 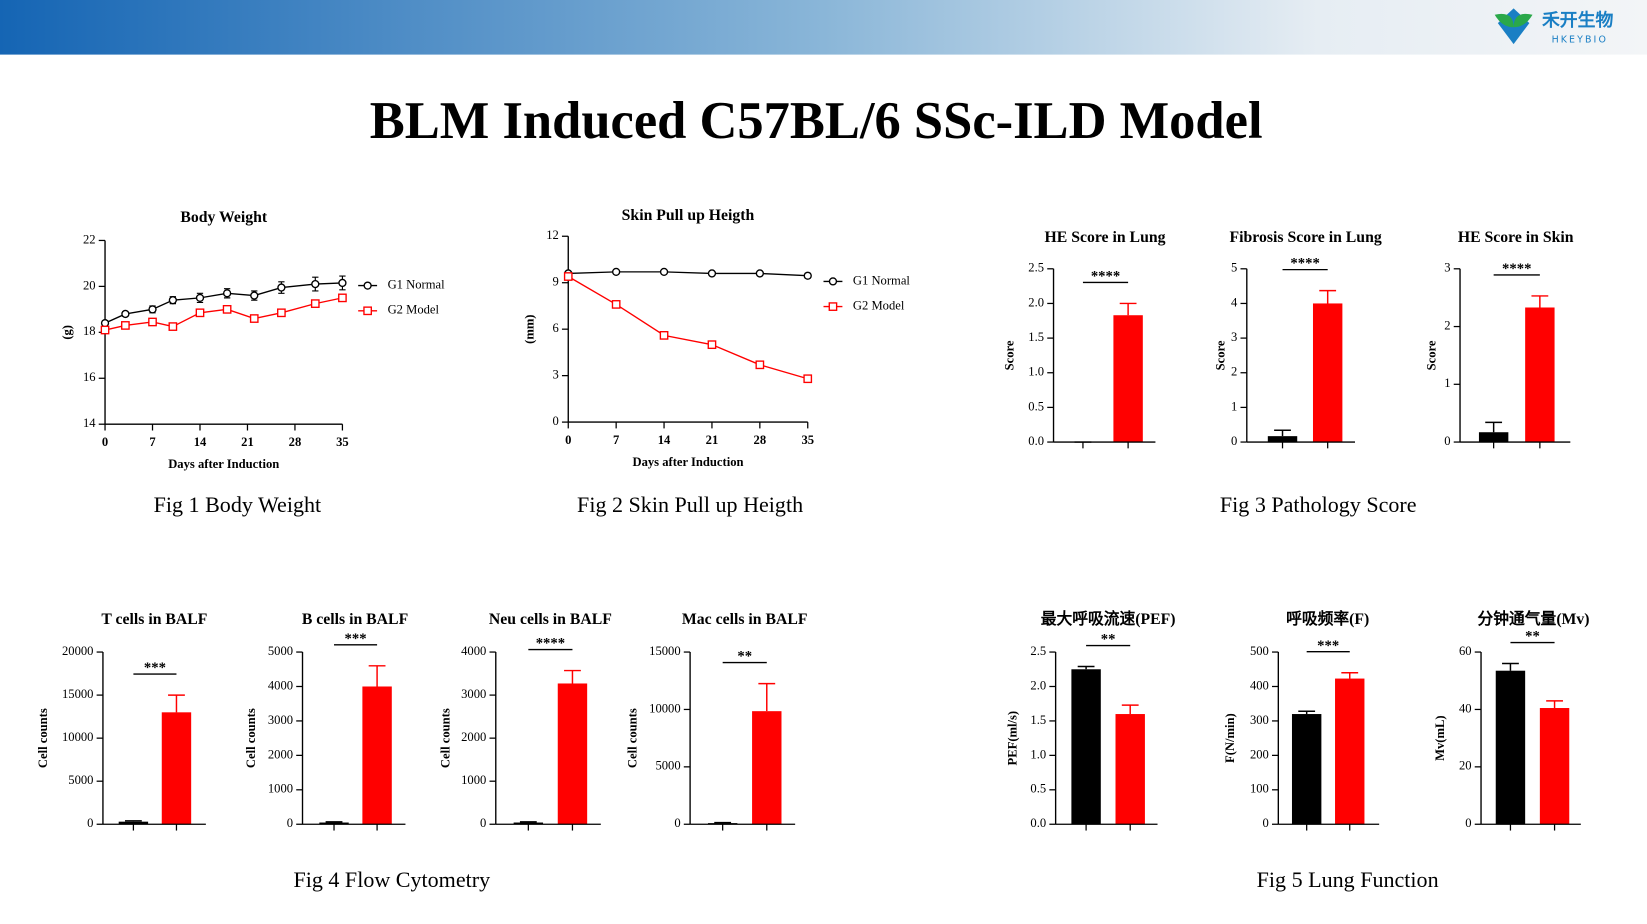 I want to click on chart-title: Fibrosis Score in Lung, so click(x=1306, y=237).